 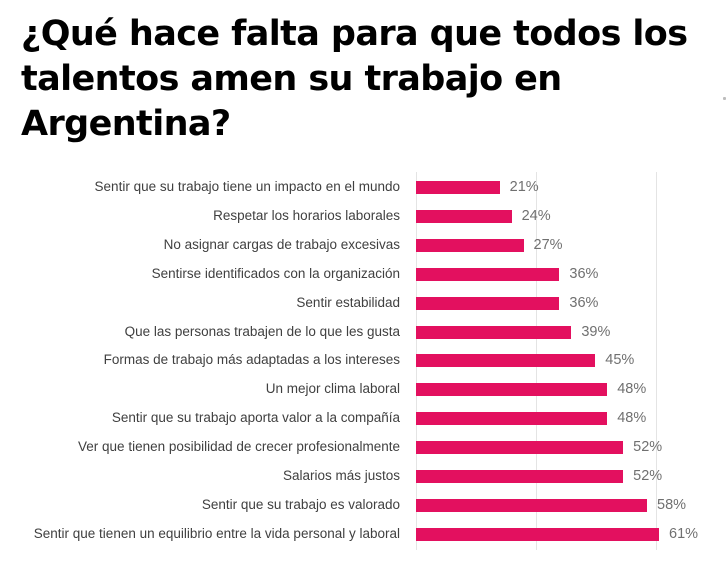 I want to click on value-label: 39%, so click(x=596, y=331).